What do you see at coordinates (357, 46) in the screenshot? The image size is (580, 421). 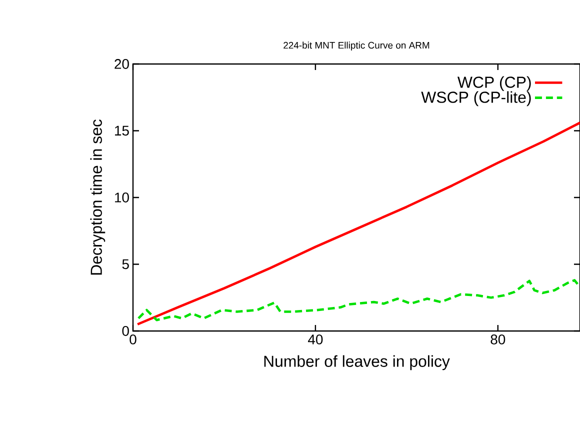 I see `chart-title: 224-bit MNT Elliptic Curve on ARM` at bounding box center [357, 46].